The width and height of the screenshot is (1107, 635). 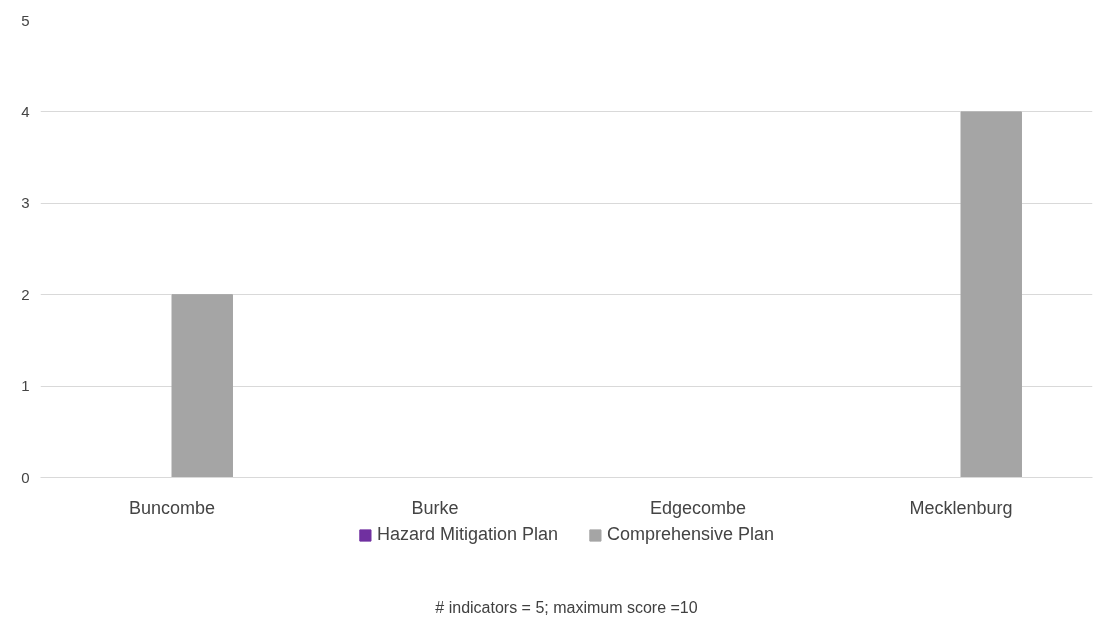 What do you see at coordinates (698, 507) in the screenshot?
I see `x-tick-label: Edgecombe` at bounding box center [698, 507].